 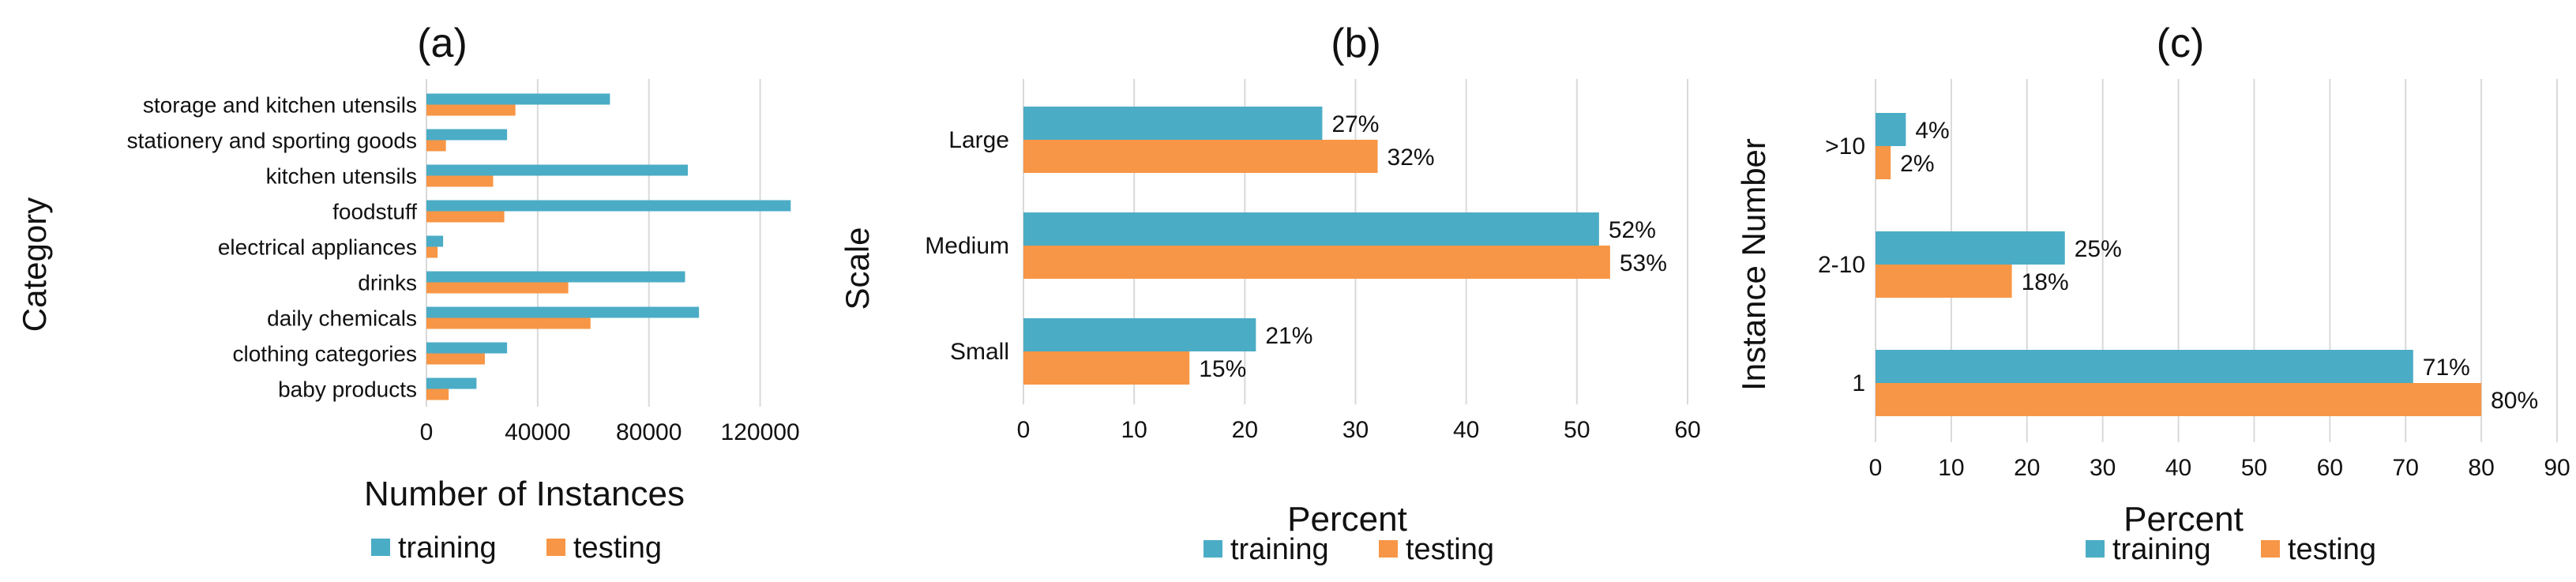 What do you see at coordinates (2446, 368) in the screenshot?
I see `data-label: 71%` at bounding box center [2446, 368].